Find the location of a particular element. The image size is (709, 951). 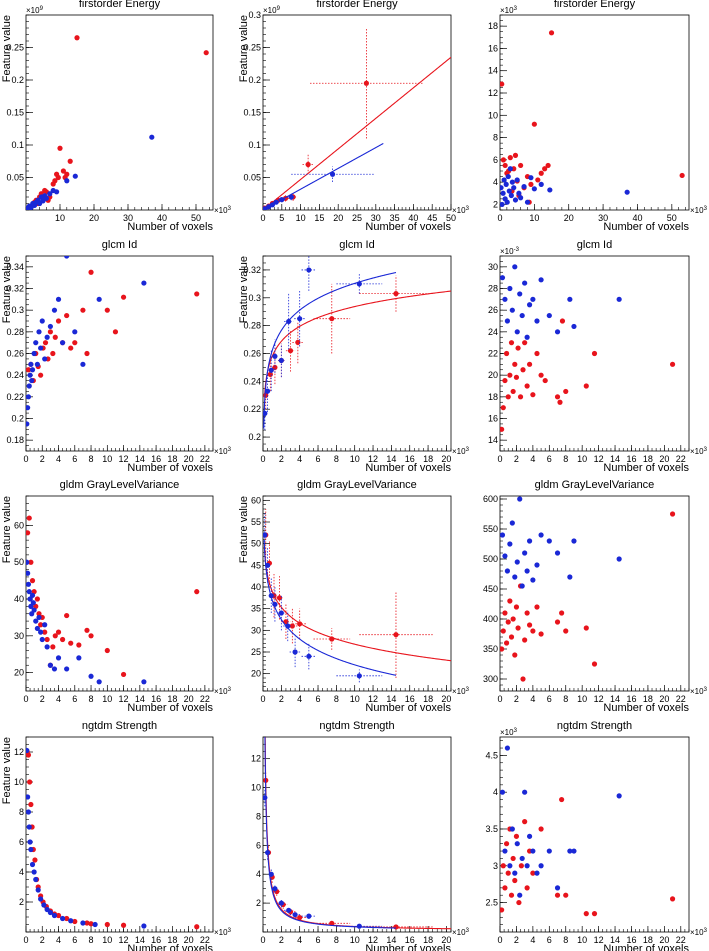

chart-title: gldm GrayLevelVariance is located at coordinates (595, 485).